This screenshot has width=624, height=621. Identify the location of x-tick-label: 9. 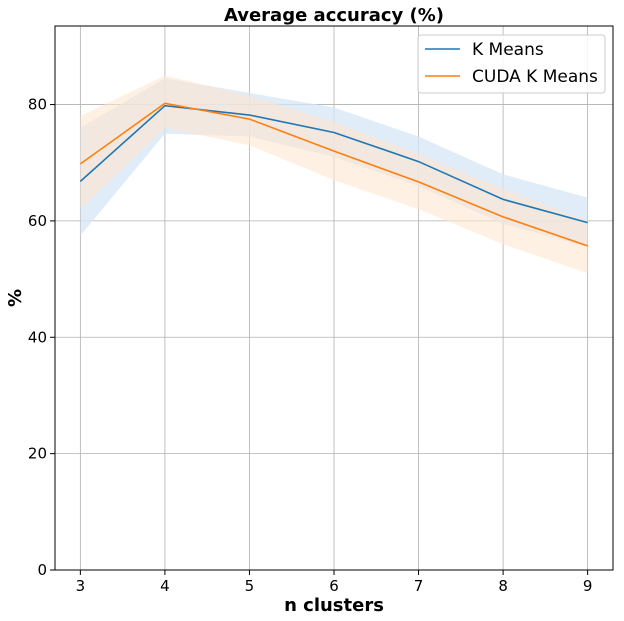
(588, 586).